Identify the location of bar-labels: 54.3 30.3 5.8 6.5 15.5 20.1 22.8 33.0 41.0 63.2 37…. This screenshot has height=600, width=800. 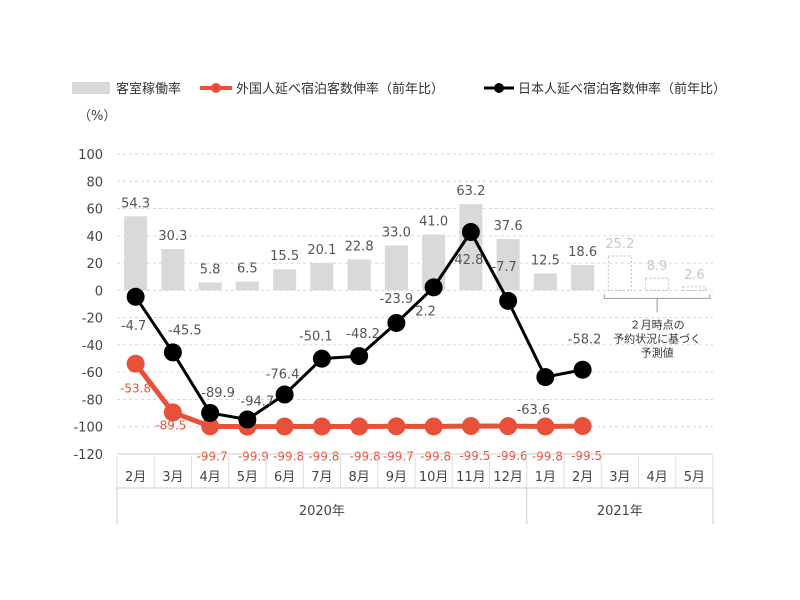
(413, 233).